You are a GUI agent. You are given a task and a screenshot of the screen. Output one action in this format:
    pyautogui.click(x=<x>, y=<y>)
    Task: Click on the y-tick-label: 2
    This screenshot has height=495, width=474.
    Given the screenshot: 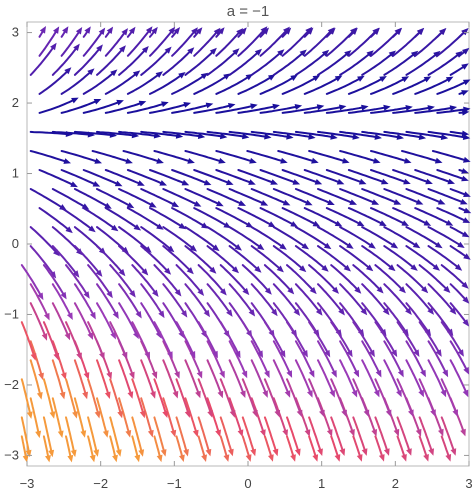 What is the action you would take?
    pyautogui.click(x=15, y=102)
    